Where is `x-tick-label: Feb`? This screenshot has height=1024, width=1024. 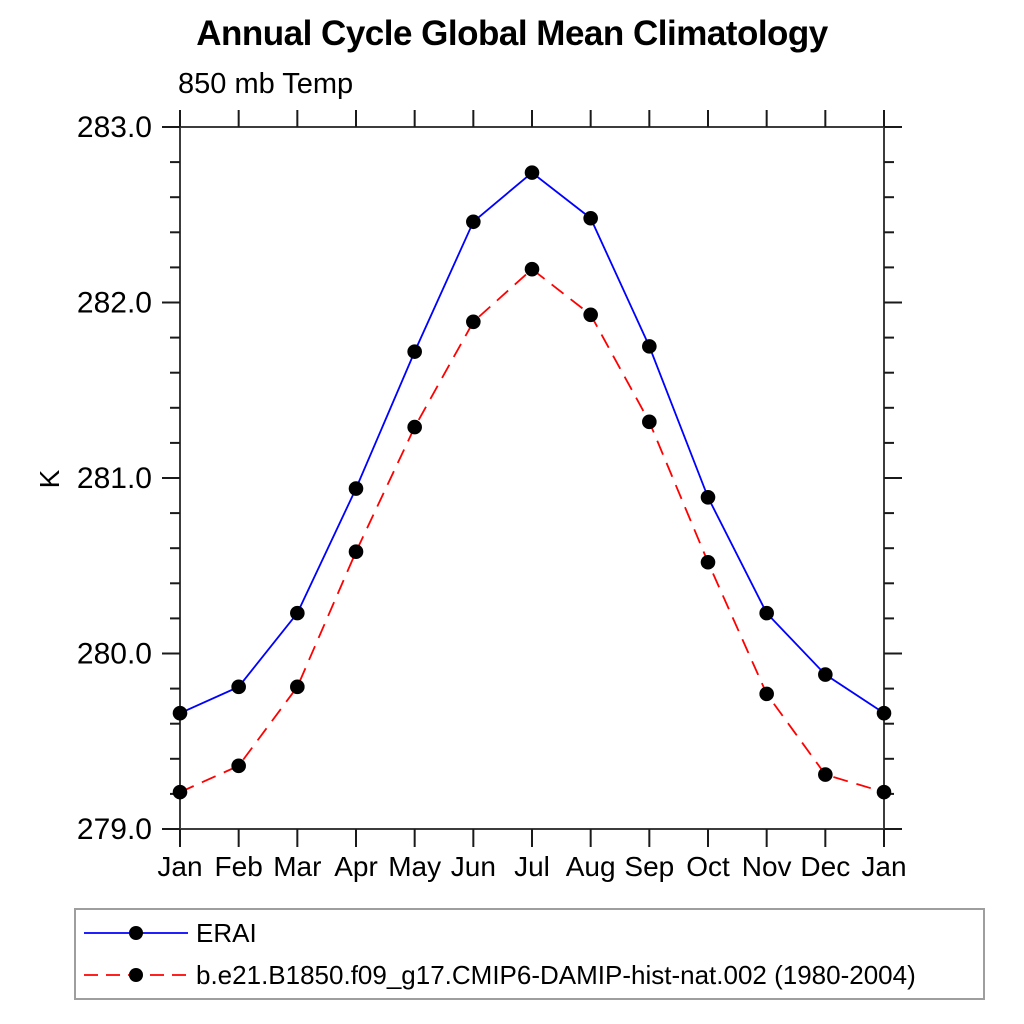
x-tick-label: Feb is located at coordinates (239, 866).